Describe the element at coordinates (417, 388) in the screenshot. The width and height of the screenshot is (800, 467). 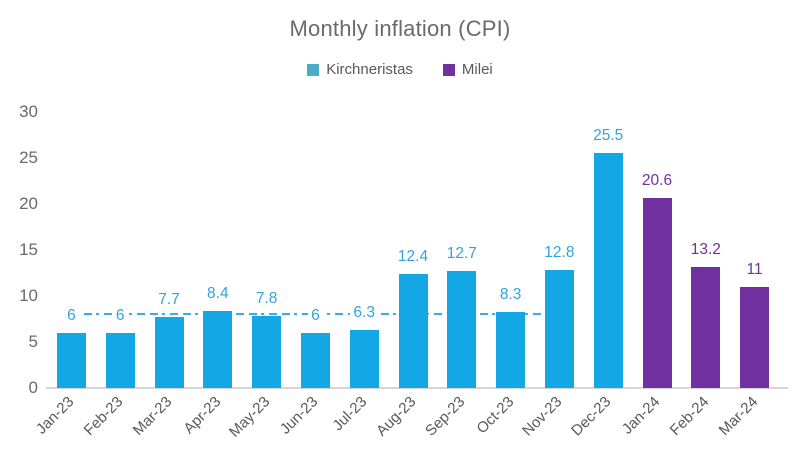
I see `x-axis-line` at that location.